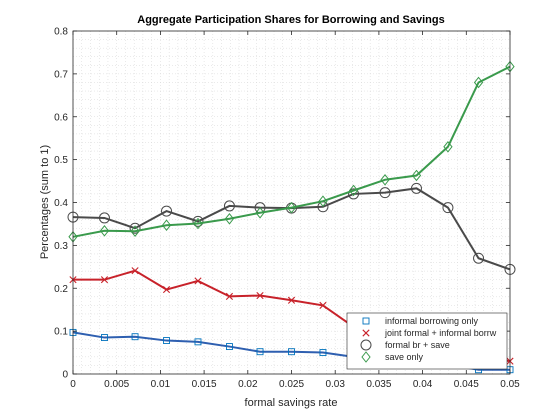 The height and width of the screenshot is (420, 560). Describe the element at coordinates (423, 384) in the screenshot. I see `x-tick-label: 0.04` at that location.